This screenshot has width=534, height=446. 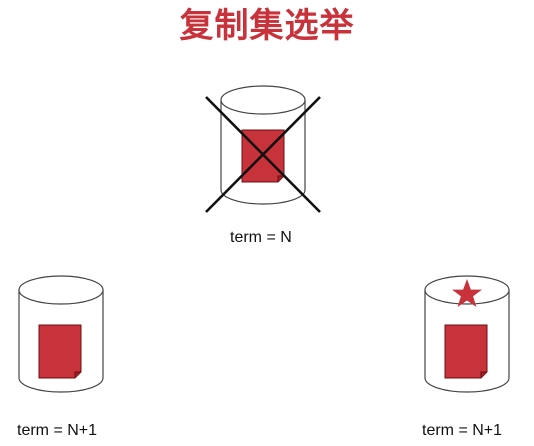 What do you see at coordinates (263, 154) in the screenshot?
I see `cross-out-icon` at bounding box center [263, 154].